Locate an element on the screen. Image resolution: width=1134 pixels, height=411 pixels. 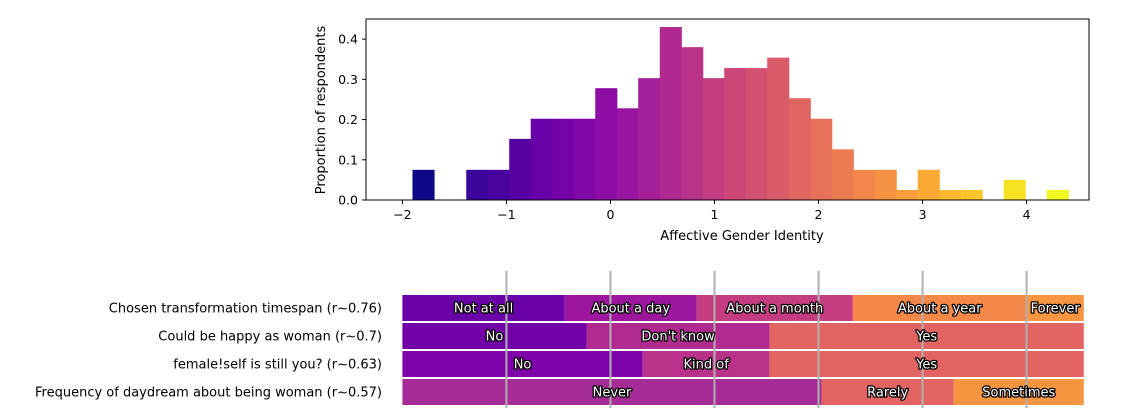
row-label: female!self is still you? (r~0.63) is located at coordinates (277, 365).